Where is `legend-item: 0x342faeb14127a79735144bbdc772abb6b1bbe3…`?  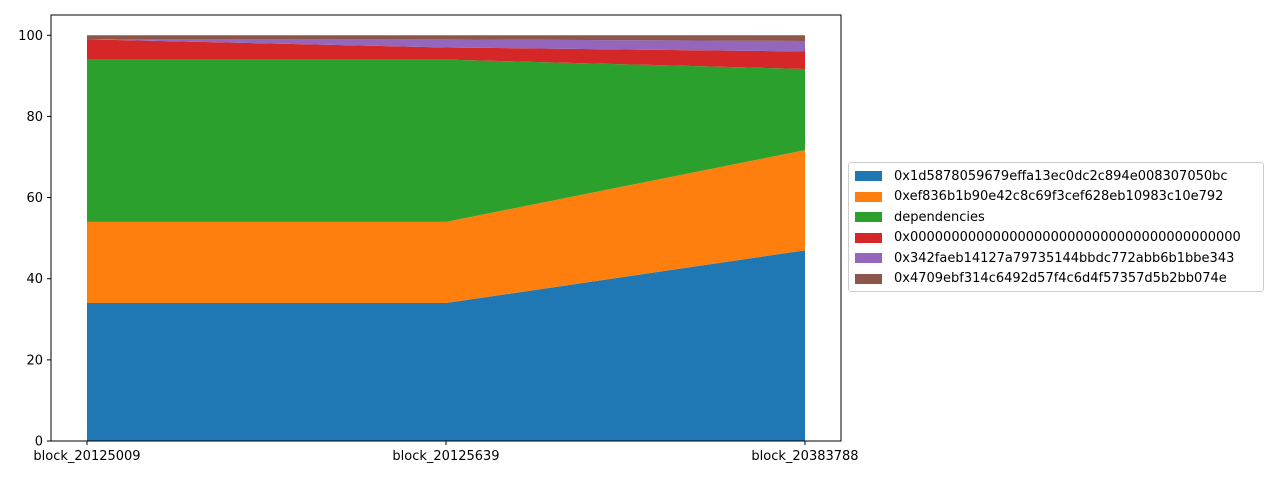 legend-item: 0x342faeb14127a79735144bbdc772abb6b1bbe3… is located at coordinates (1059, 258).